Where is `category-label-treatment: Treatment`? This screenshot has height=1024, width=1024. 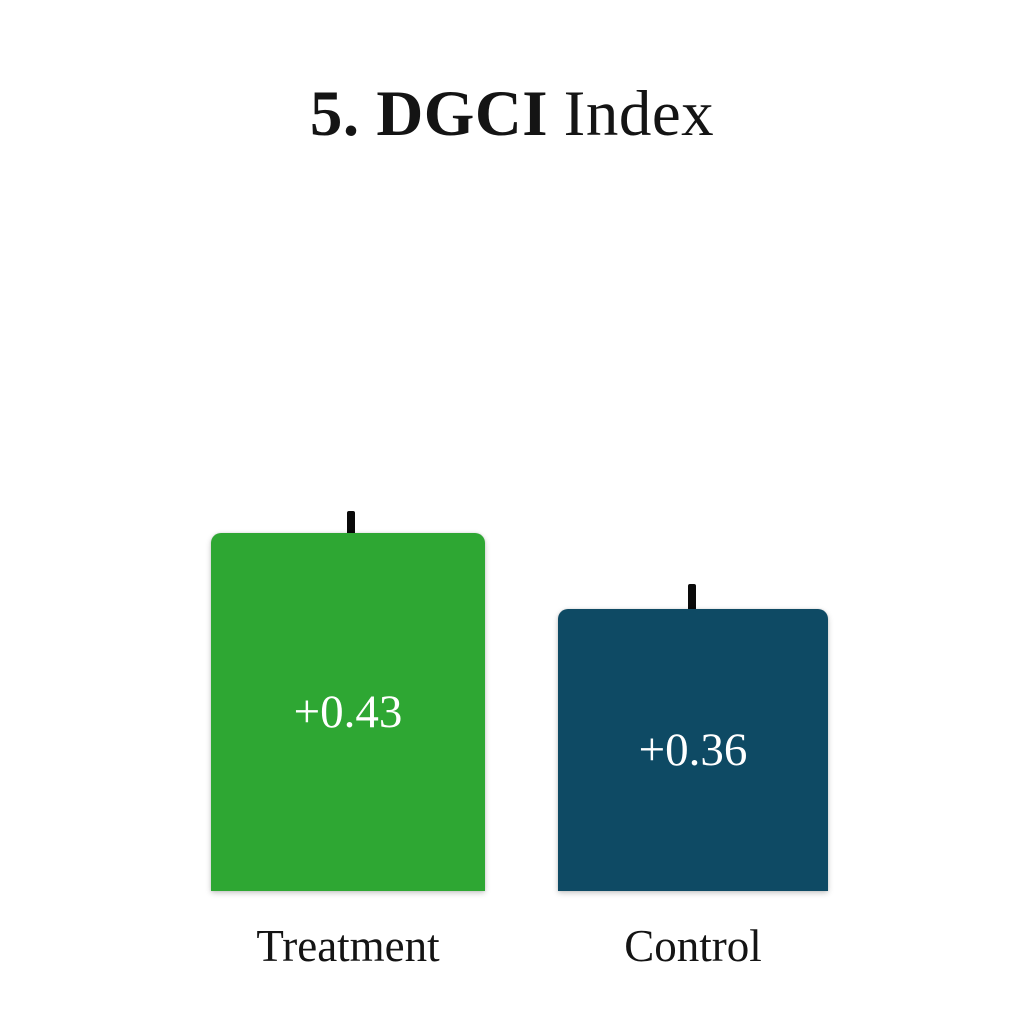 category-label-treatment: Treatment is located at coordinates (348, 946).